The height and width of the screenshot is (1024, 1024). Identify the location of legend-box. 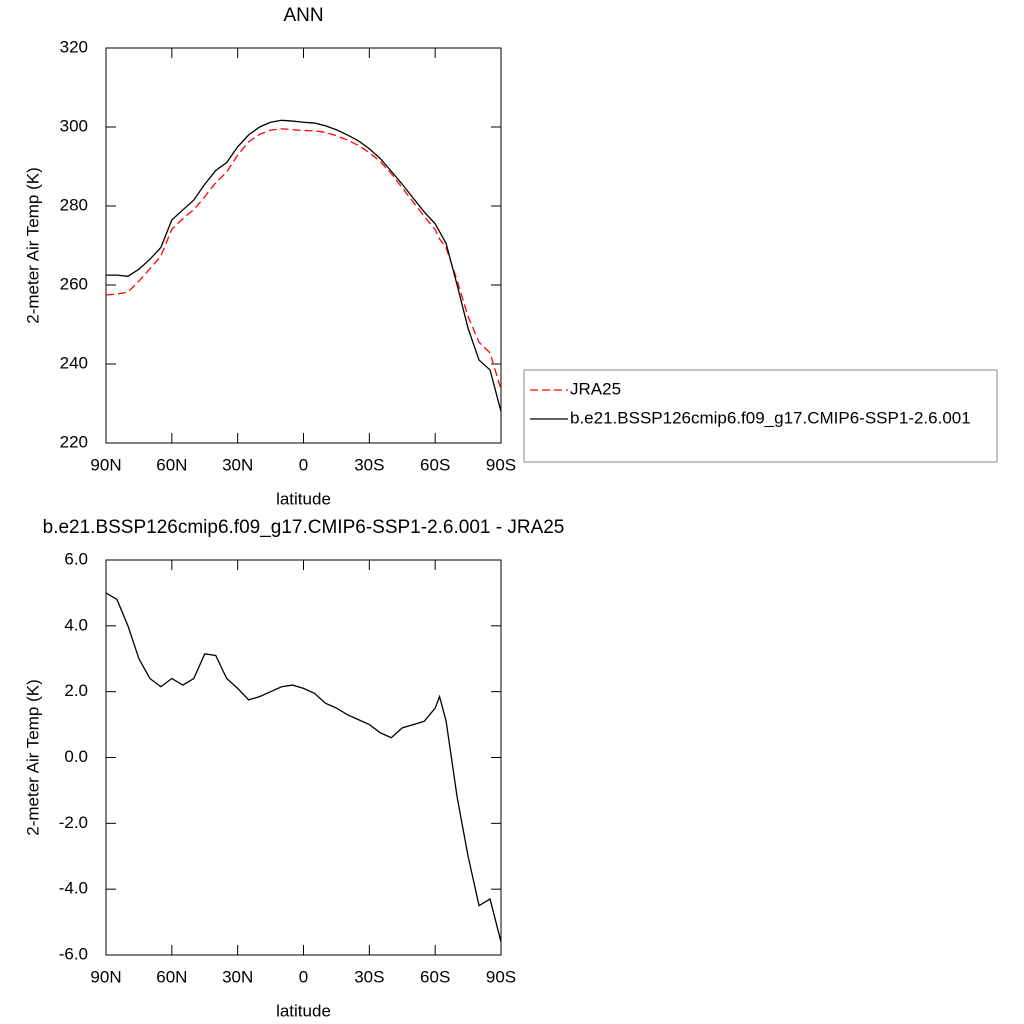
(760, 416).